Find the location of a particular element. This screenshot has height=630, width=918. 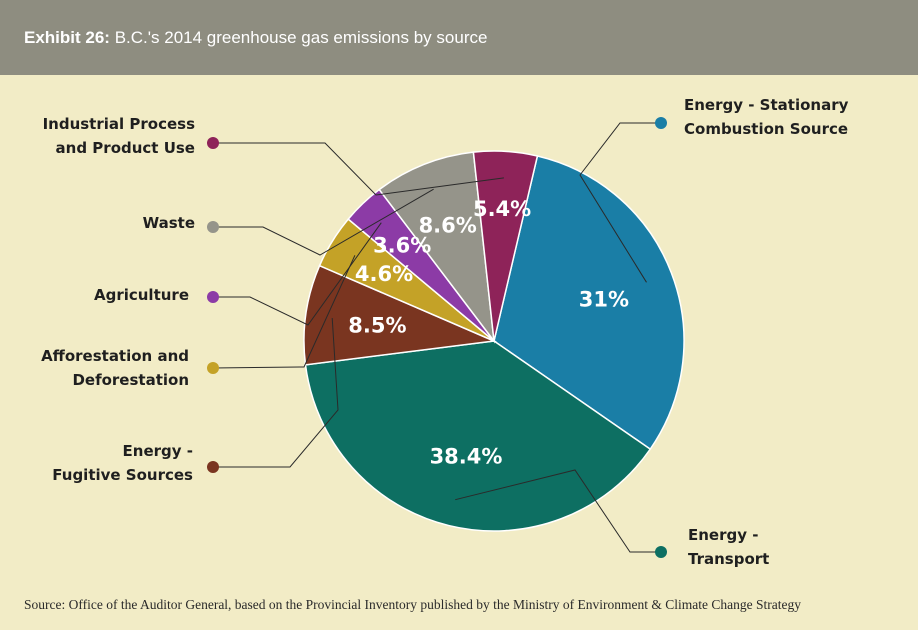

slice-category-label: Waste is located at coordinates (169, 223).